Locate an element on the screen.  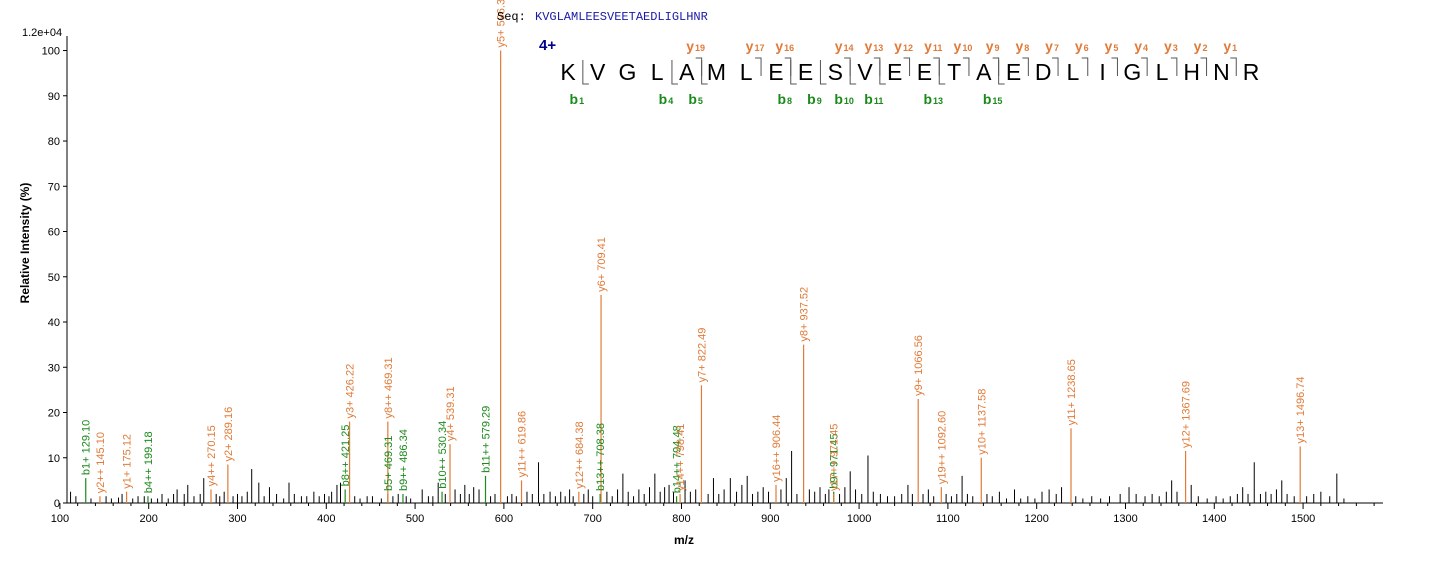
x-tick-label: 100 is located at coordinates (60, 519).